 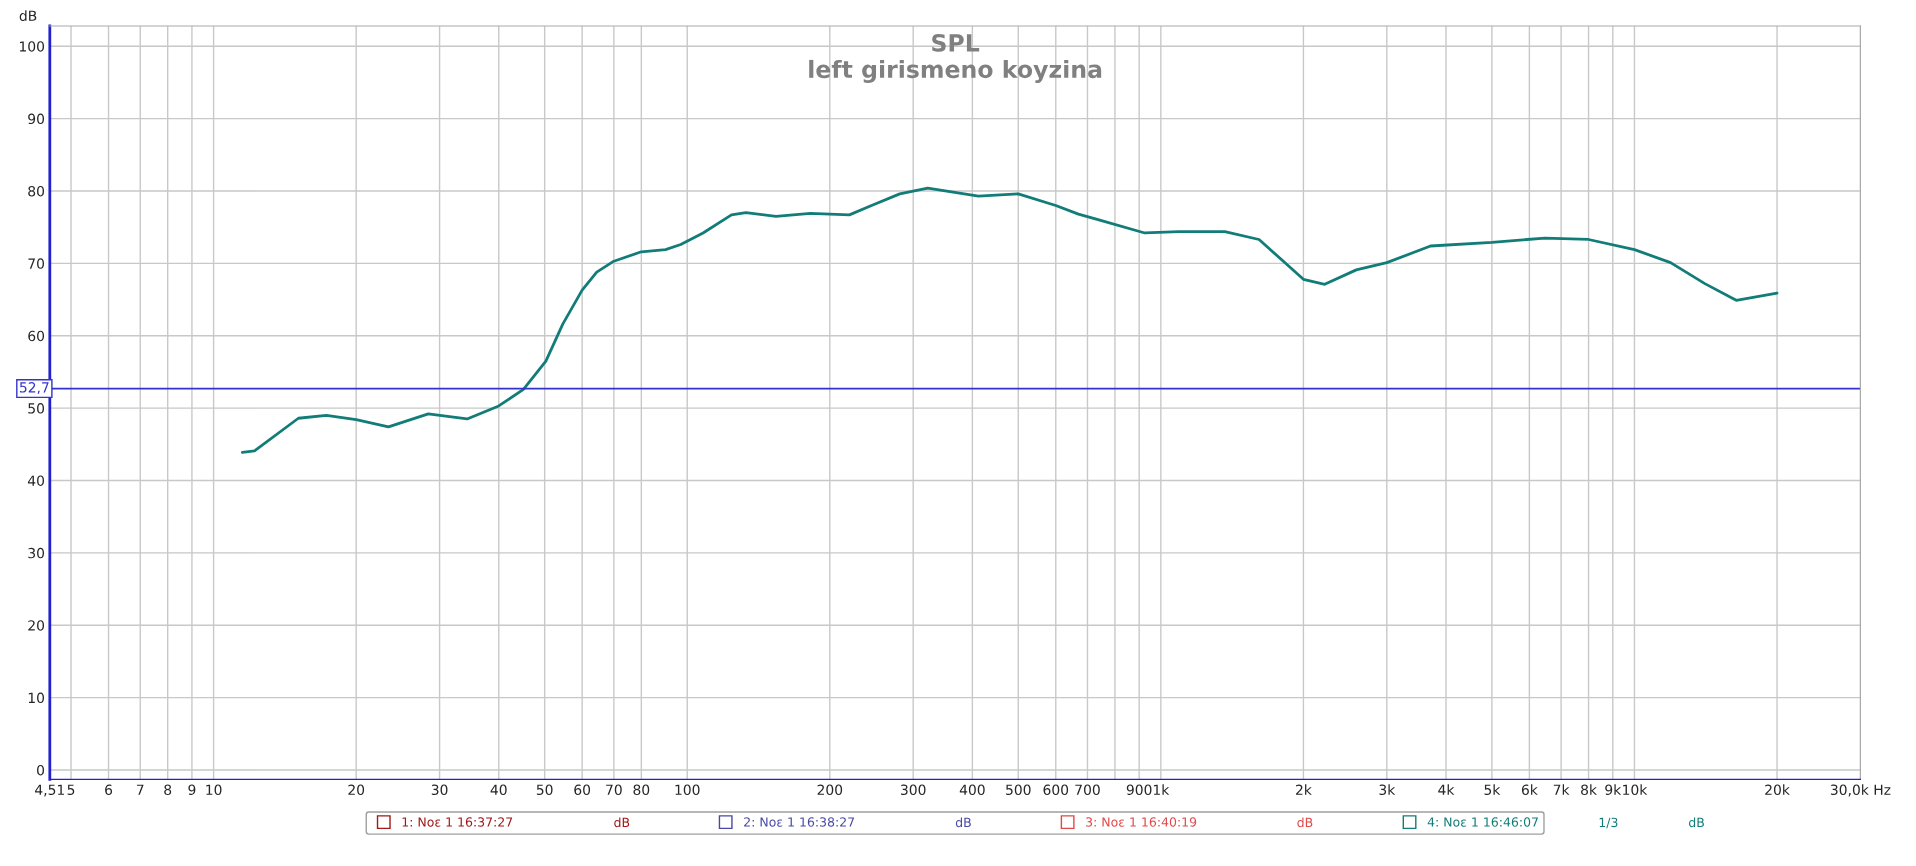 What do you see at coordinates (36, 553) in the screenshot?
I see `y-tick-label: 30` at bounding box center [36, 553].